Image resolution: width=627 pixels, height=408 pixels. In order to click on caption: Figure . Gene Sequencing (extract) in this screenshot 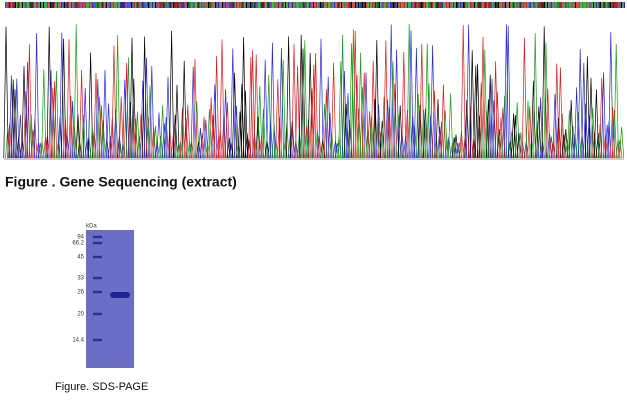, I will do `click(121, 182)`.